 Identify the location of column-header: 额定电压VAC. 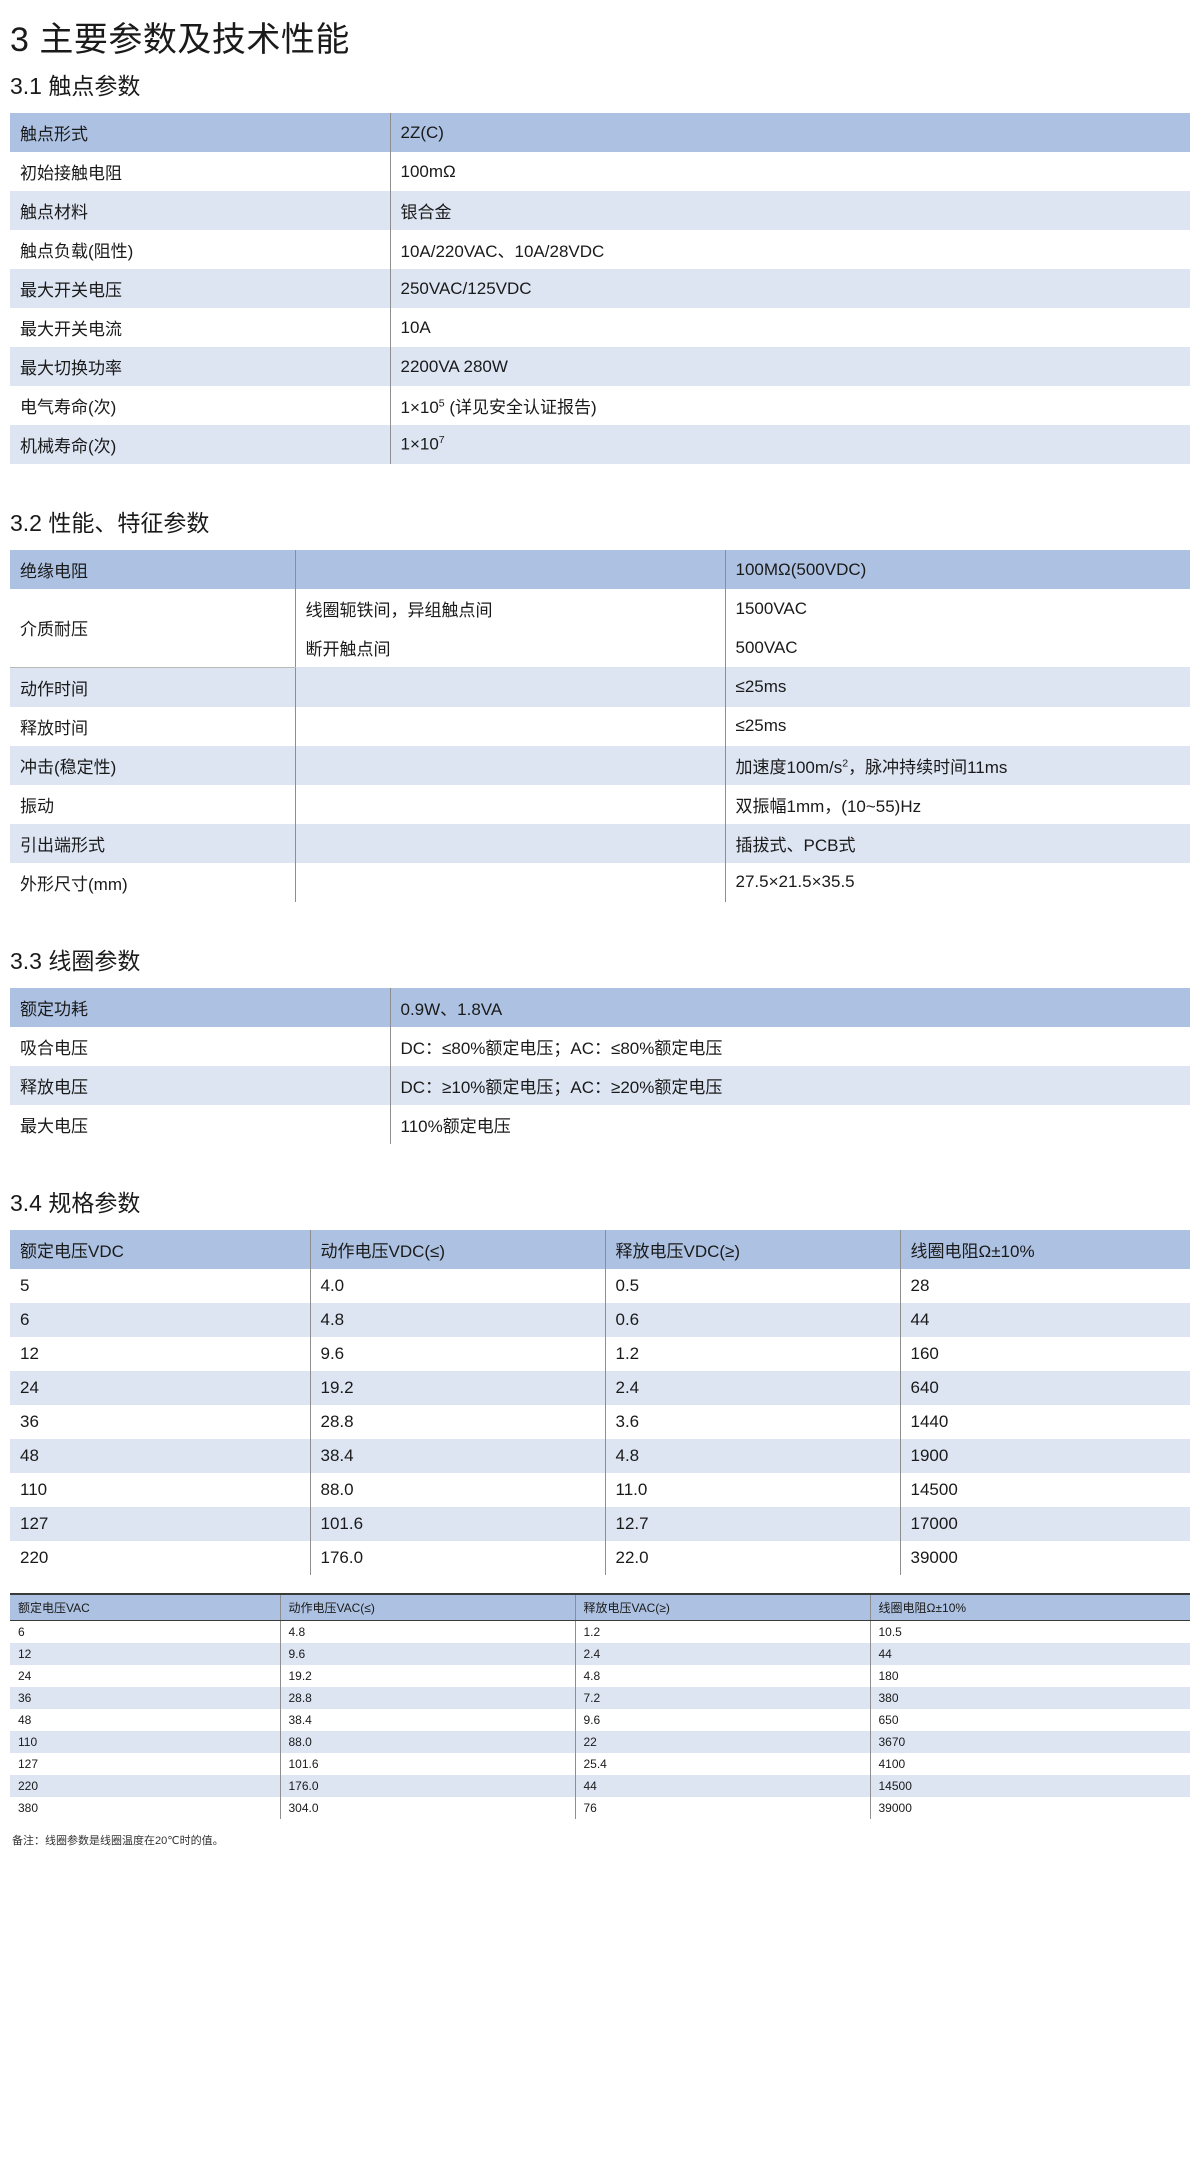
(145, 1606).